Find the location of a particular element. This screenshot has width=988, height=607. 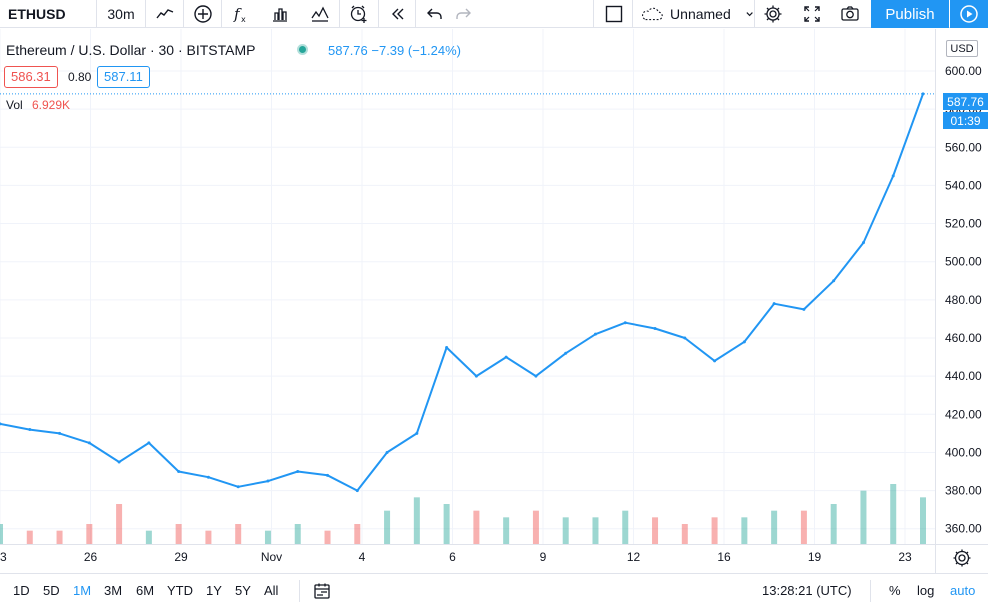

legend-title: Ethereum / U.S. Dollar · 30 · BITSTAMP is located at coordinates (131, 50).